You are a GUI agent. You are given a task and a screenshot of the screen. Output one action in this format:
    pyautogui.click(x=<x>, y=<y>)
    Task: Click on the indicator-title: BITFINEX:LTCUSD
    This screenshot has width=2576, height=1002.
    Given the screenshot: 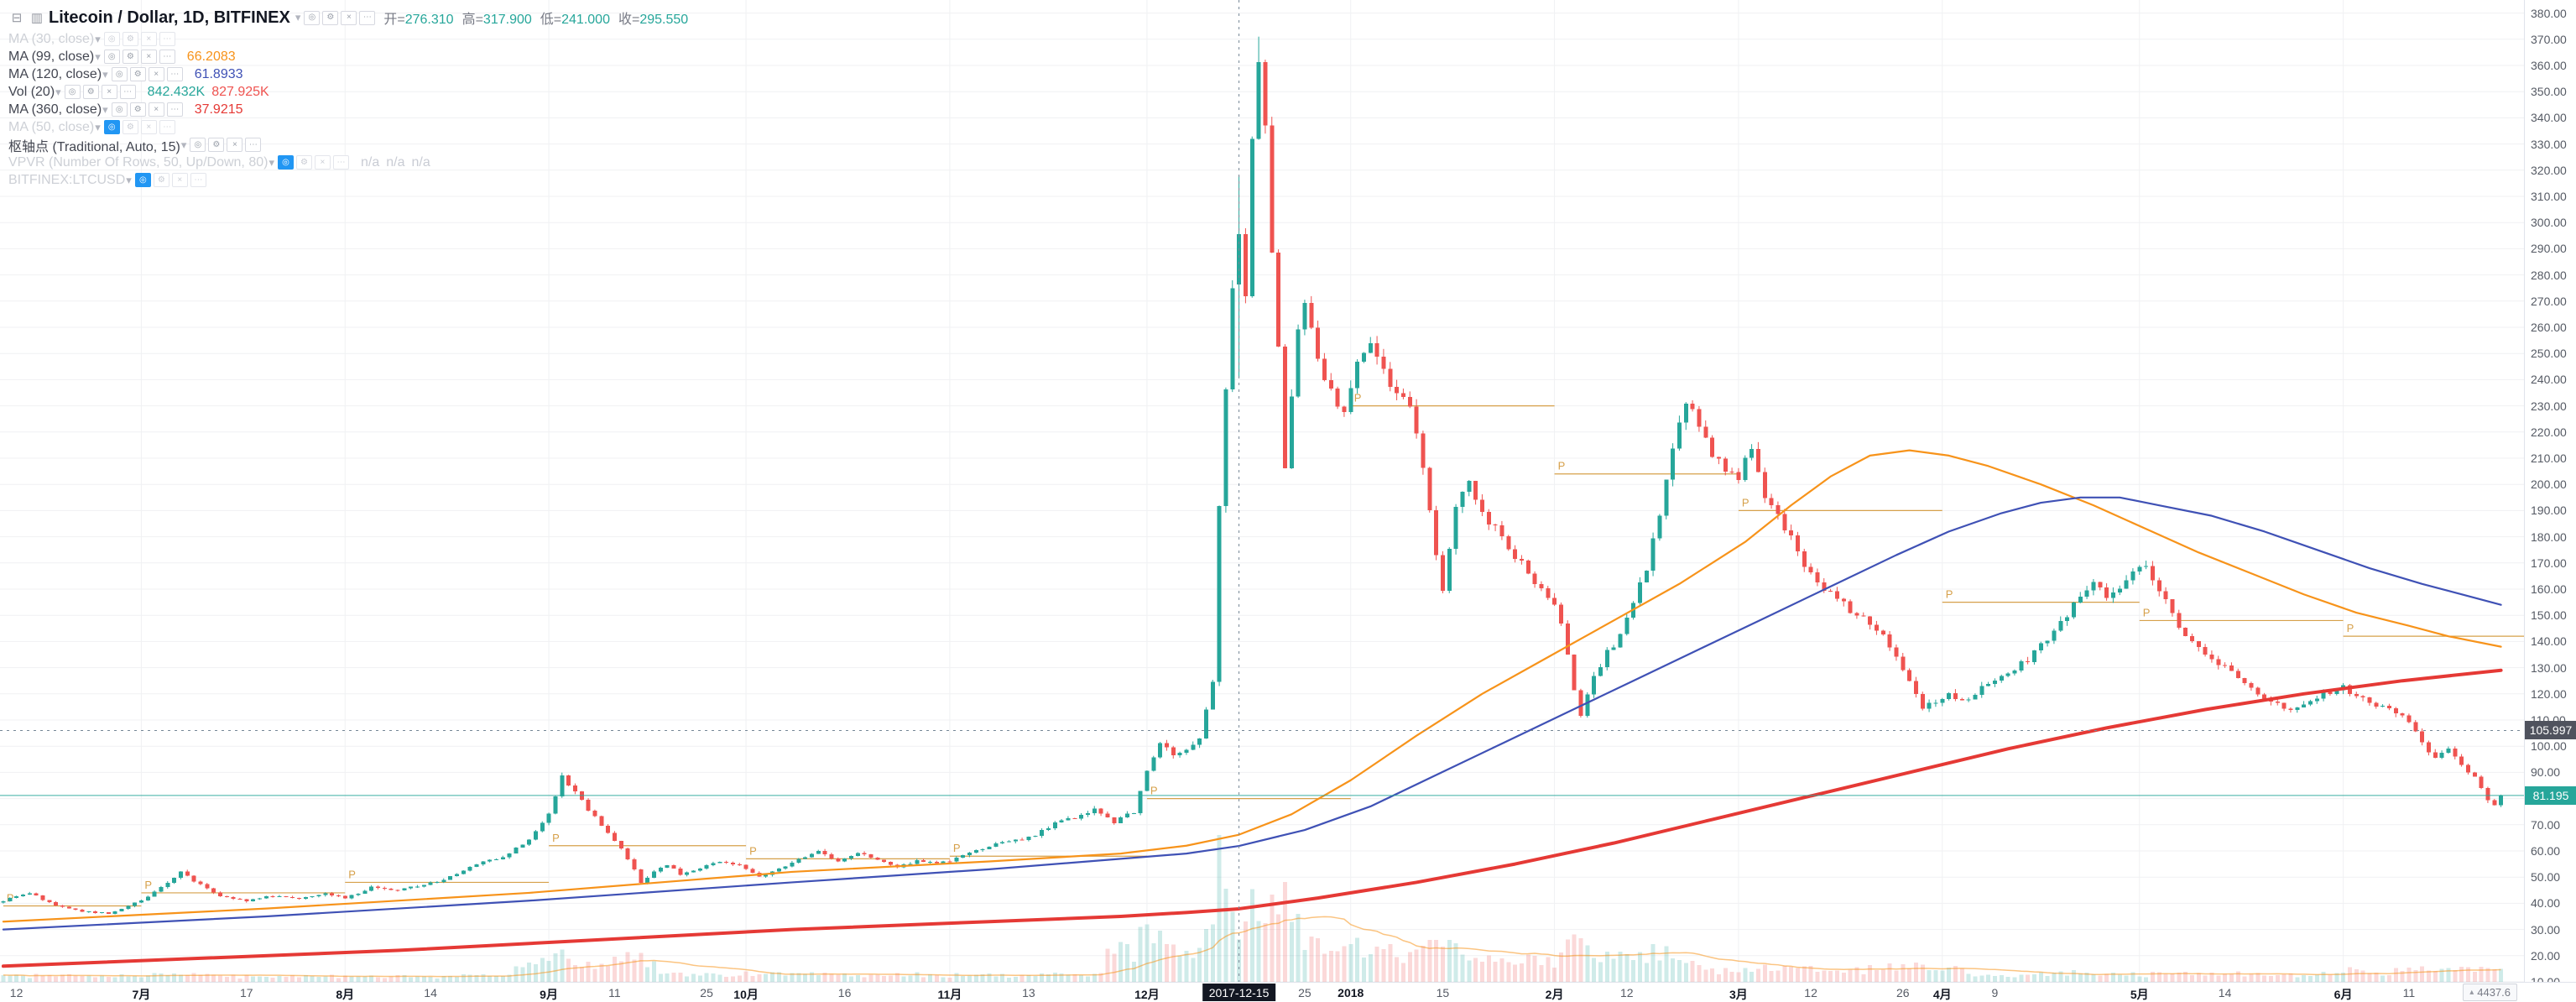 What is the action you would take?
    pyautogui.click(x=67, y=179)
    